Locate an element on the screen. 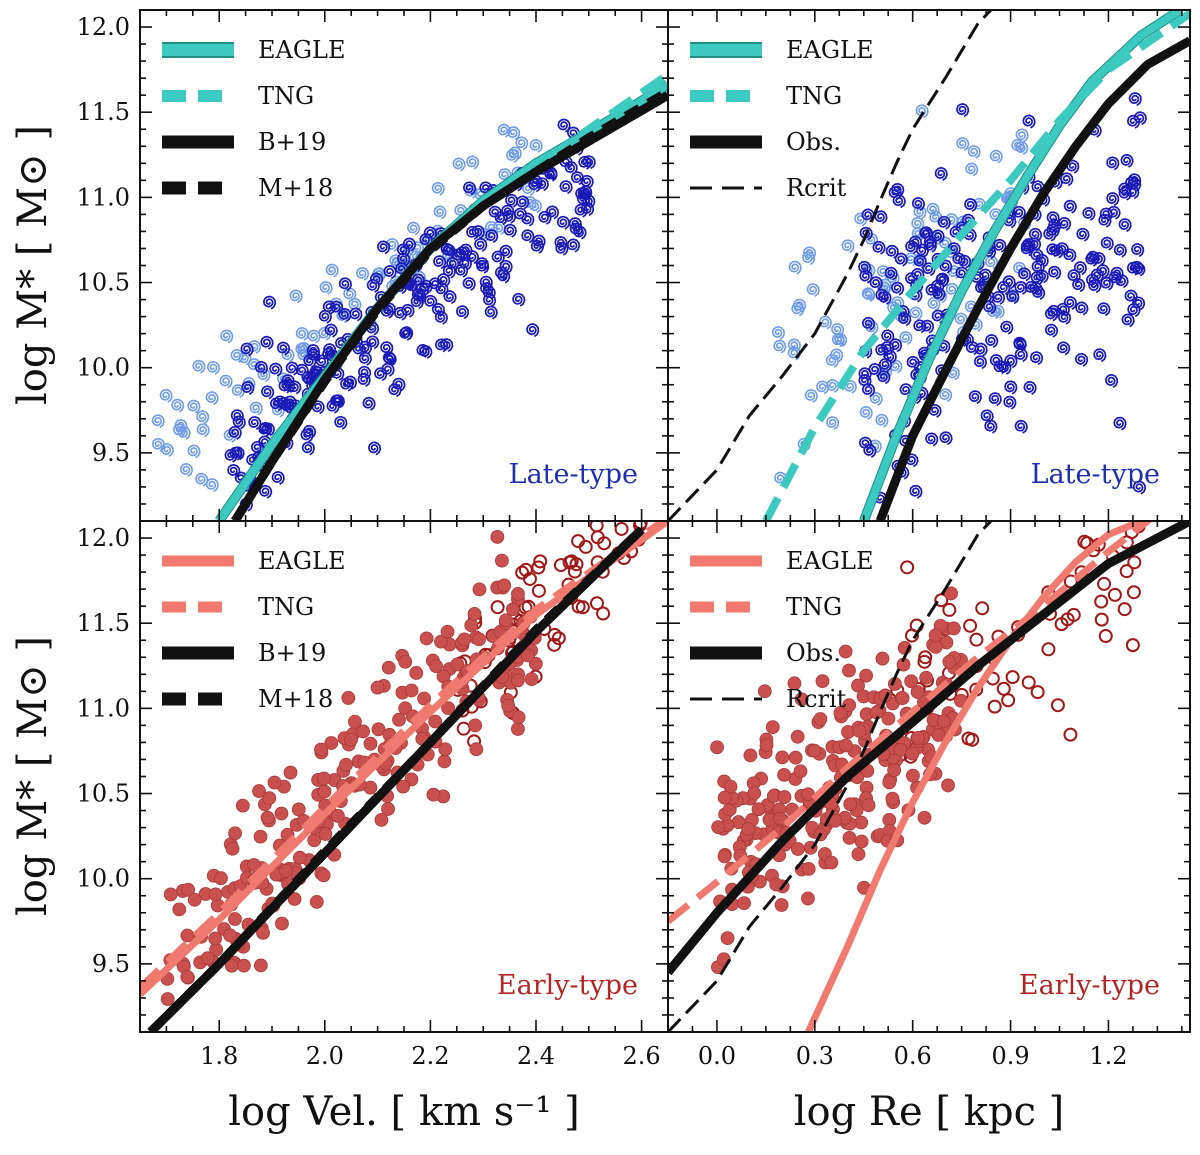 This screenshot has width=1200, height=1155. legend: EAGLE TNG Obs. Rcrit is located at coordinates (781, 119).